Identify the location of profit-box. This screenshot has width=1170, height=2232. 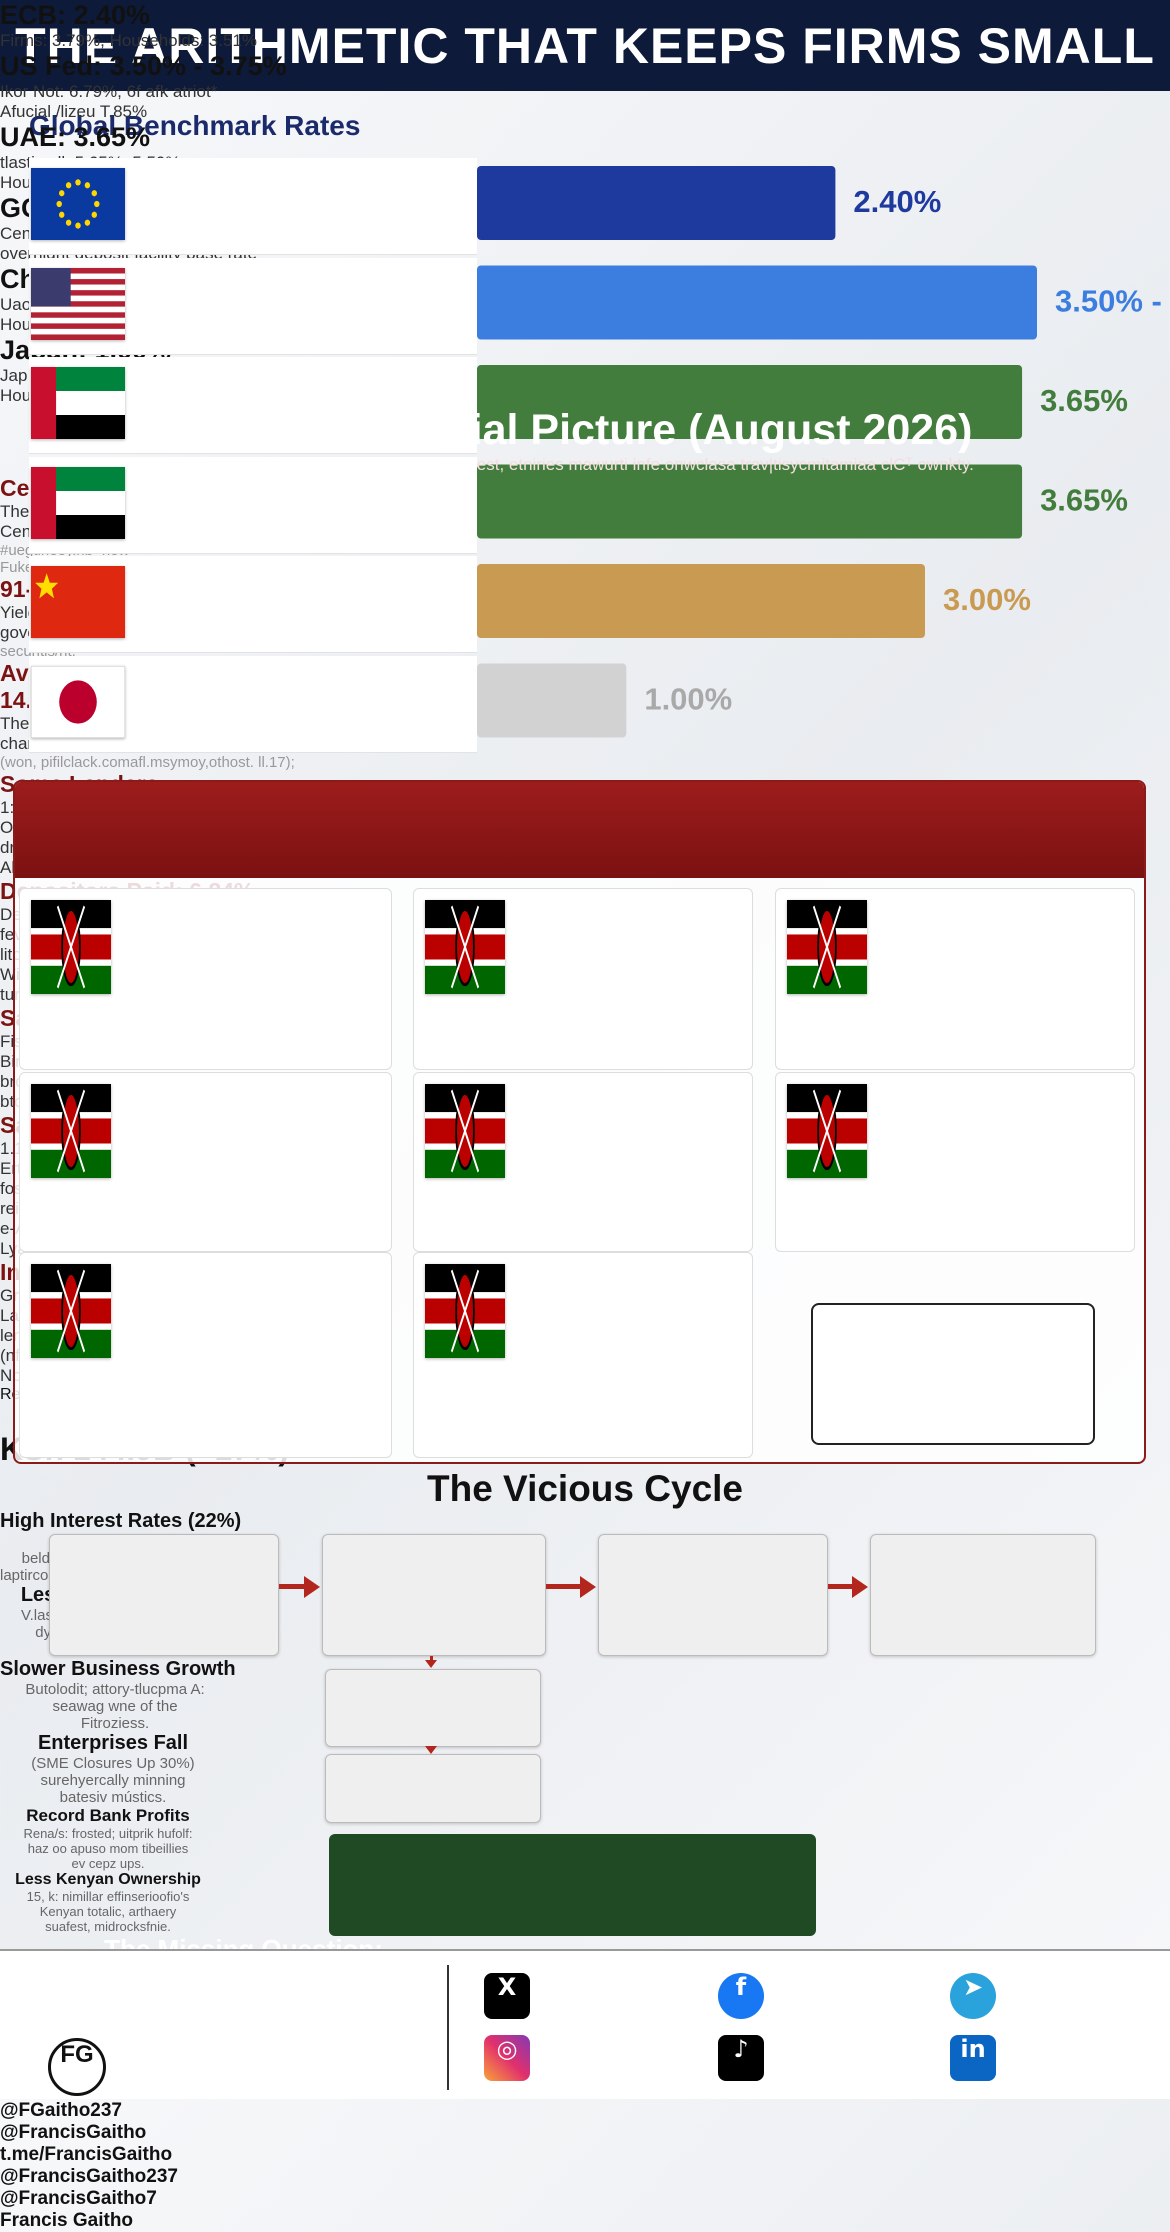
(953, 1374).